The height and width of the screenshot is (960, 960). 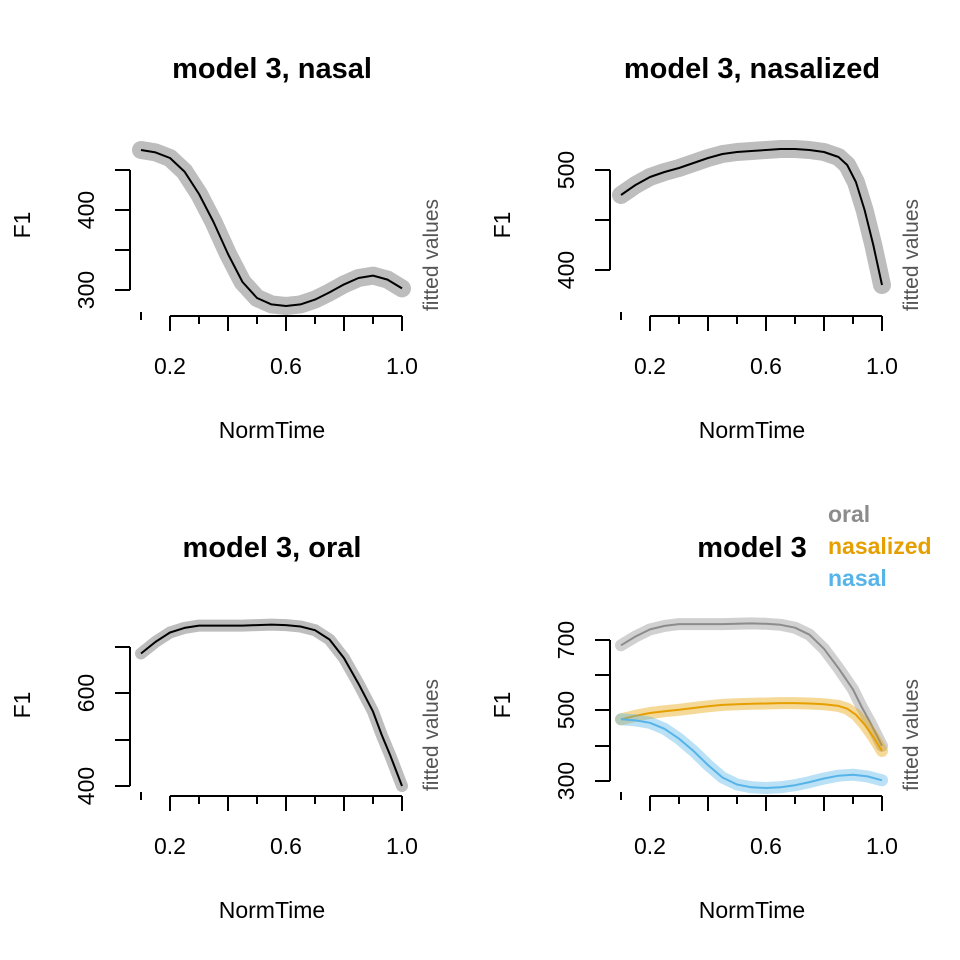 I want to click on panel-title: model 3, so click(x=752, y=548).